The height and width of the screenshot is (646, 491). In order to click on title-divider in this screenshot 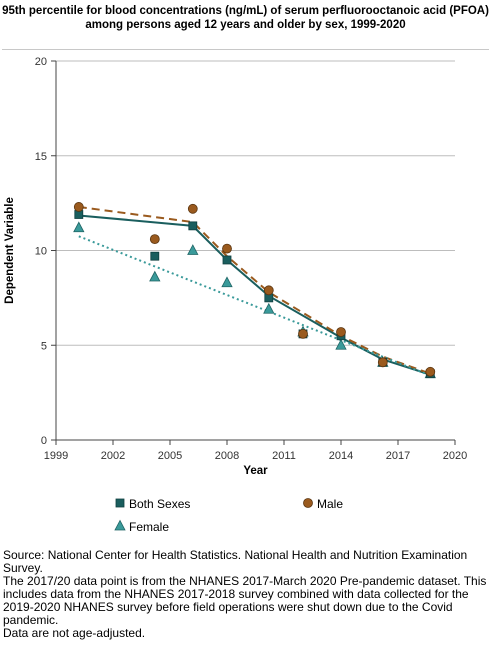, I will do `click(245, 49)`.